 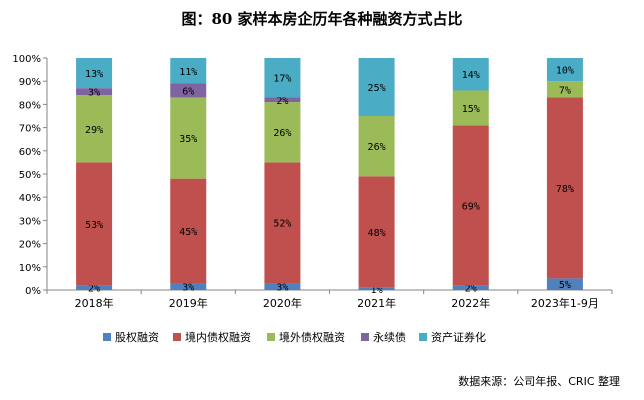 I want to click on y-tick-label: 70%, so click(x=30, y=129).